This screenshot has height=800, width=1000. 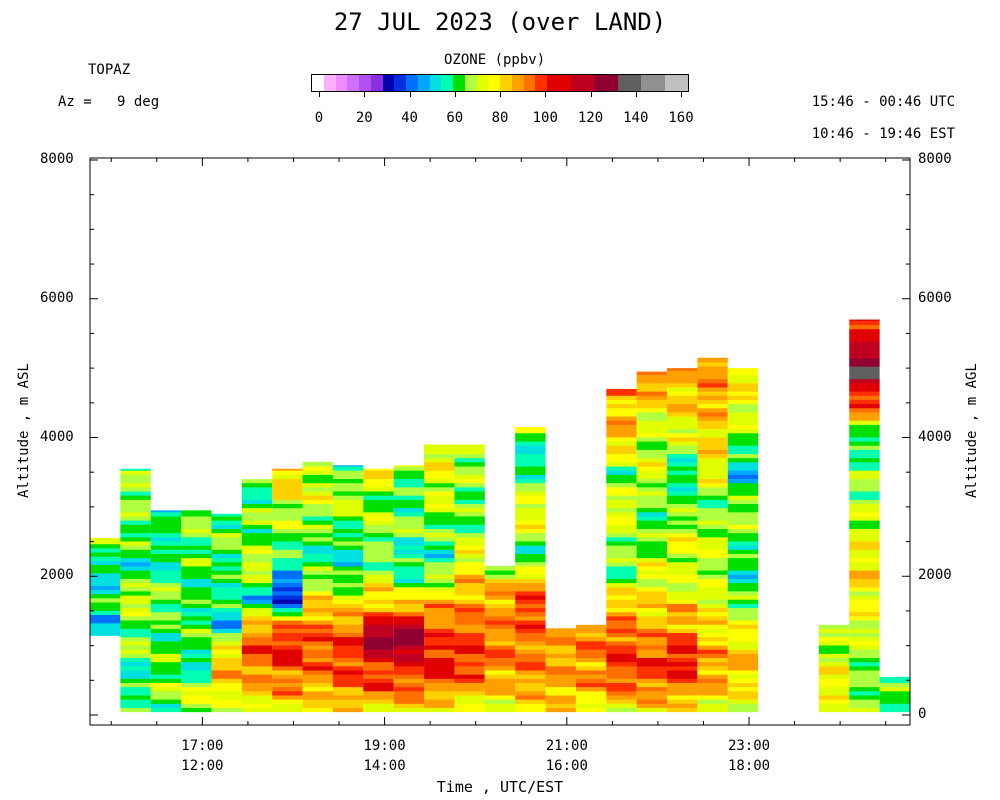 I want to click on colorbar-tick-label: 20, so click(x=364, y=118).